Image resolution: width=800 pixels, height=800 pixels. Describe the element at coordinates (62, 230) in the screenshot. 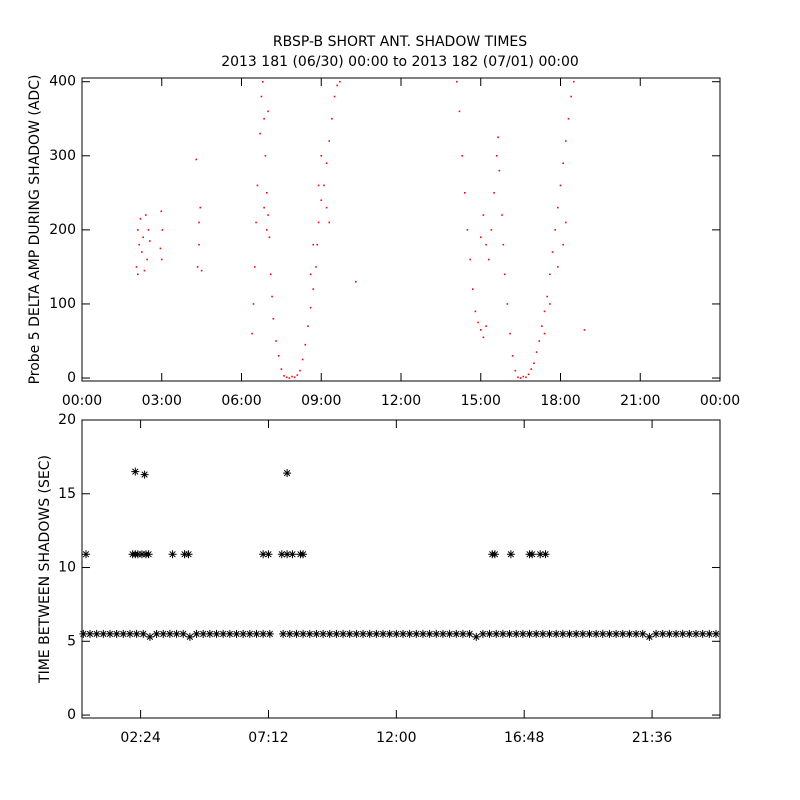

I see `y-tick-label: 200` at that location.